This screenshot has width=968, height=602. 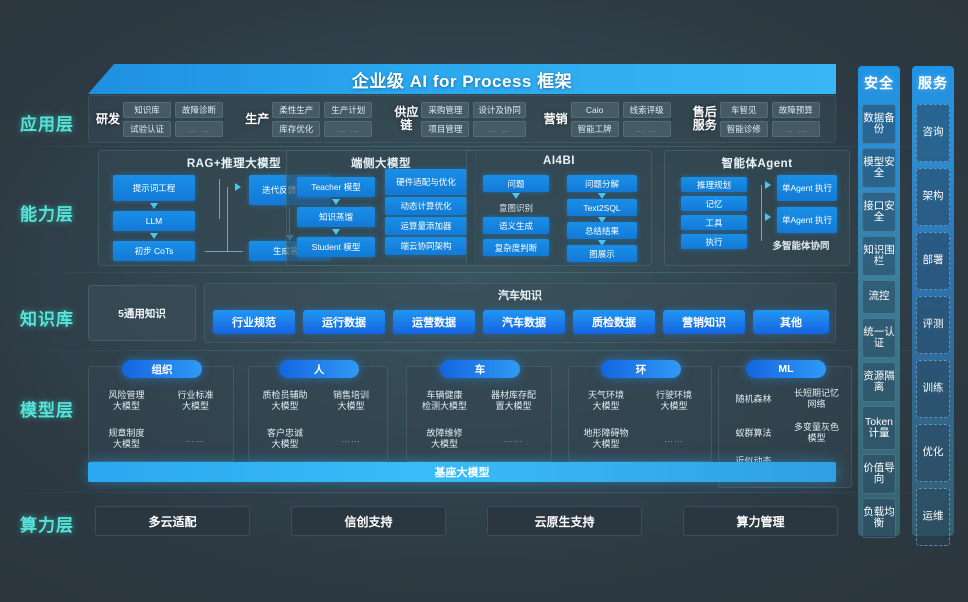 What do you see at coordinates (816, 398) in the screenshot?
I see `model-item: 长短期记忆 网络` at bounding box center [816, 398].